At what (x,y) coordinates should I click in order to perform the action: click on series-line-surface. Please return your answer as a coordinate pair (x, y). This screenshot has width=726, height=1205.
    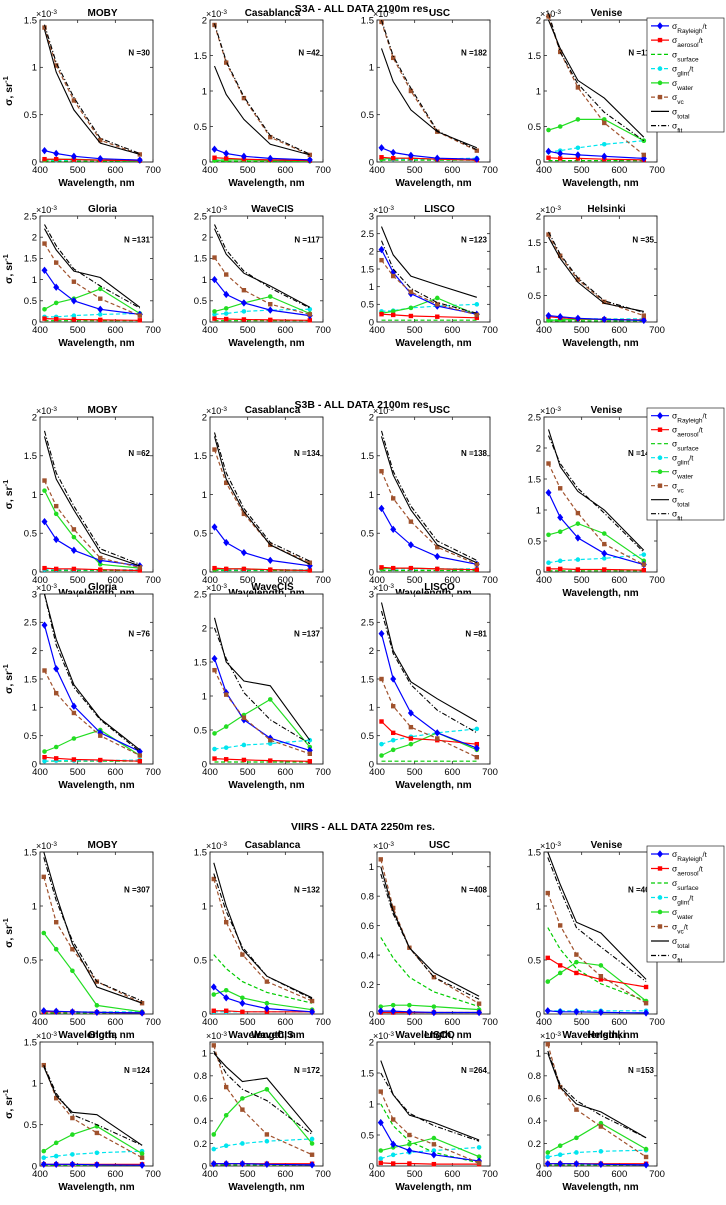
    Looking at the image, I should click on (263, 979).